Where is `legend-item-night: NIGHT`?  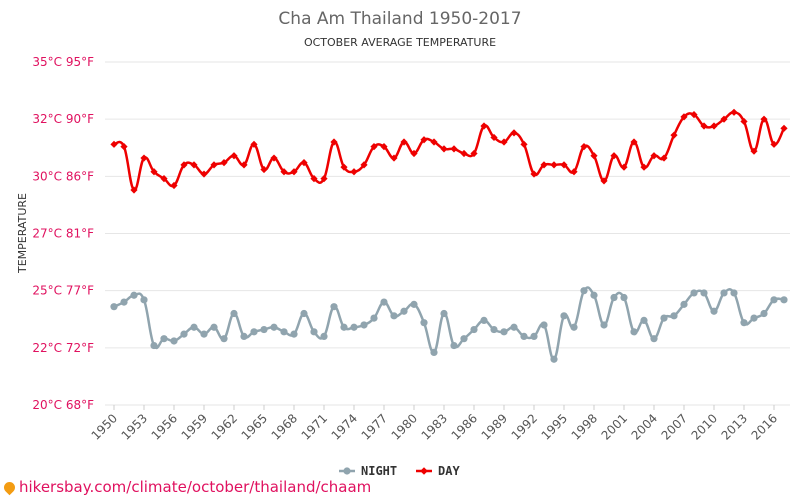
legend-item-night: NIGHT is located at coordinates (368, 471).